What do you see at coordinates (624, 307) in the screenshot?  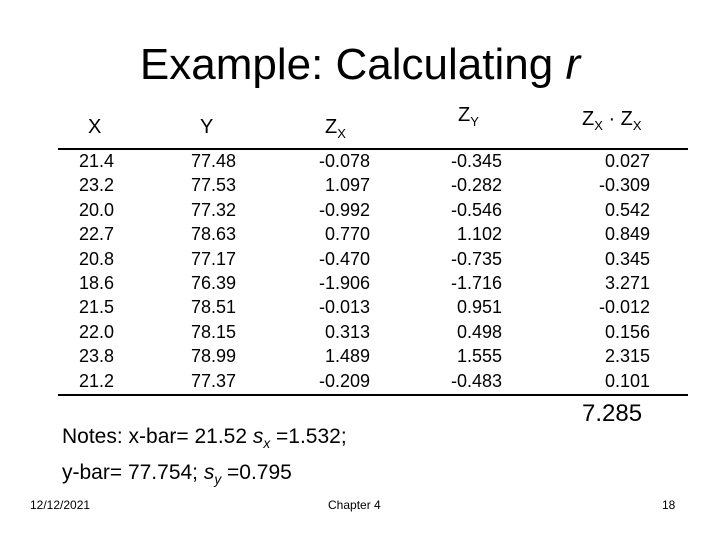 I see `cell-product: -0.012` at bounding box center [624, 307].